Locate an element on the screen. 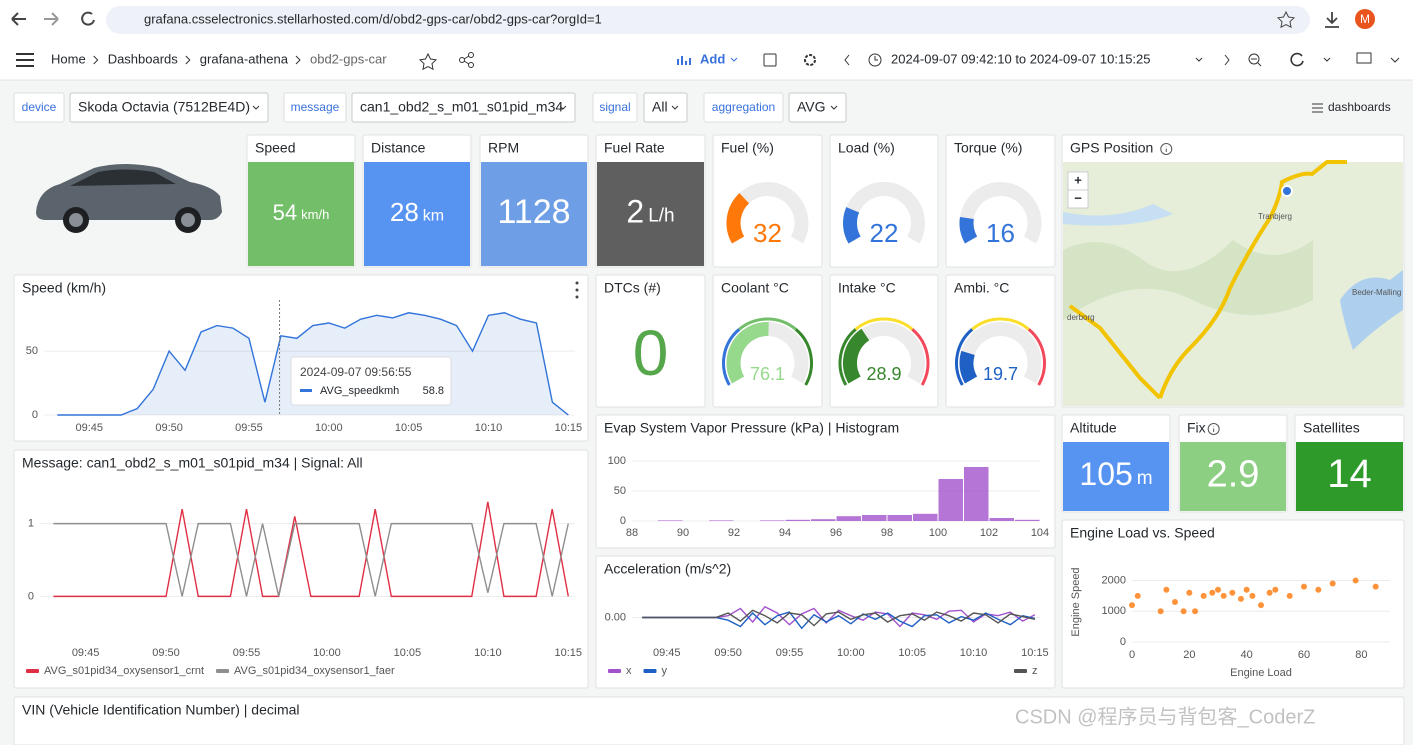  x-tick-label: 60 is located at coordinates (1304, 655).